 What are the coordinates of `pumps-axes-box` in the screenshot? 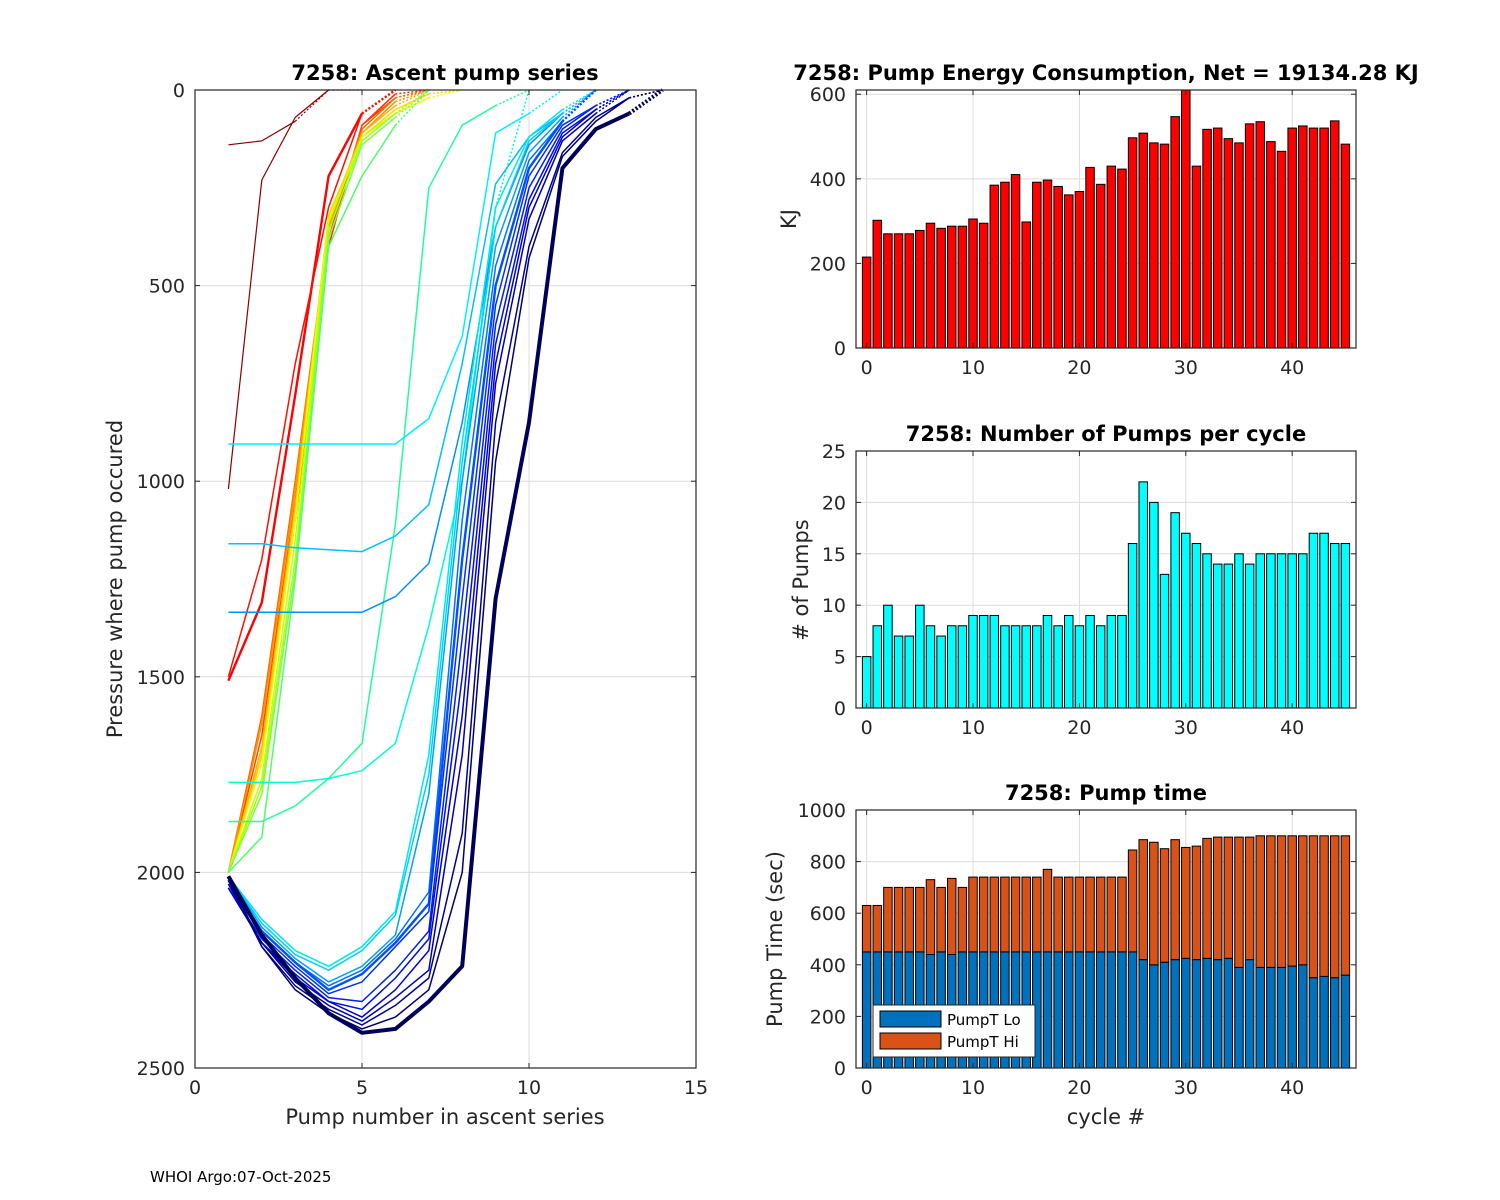 It's located at (1106, 579).